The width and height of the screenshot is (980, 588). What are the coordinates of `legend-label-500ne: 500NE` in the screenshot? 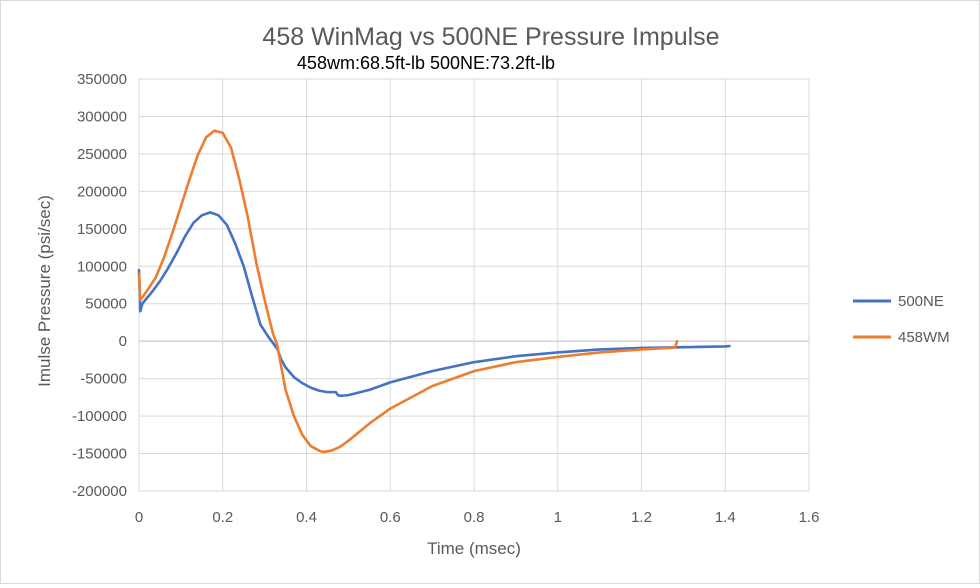 It's located at (921, 301).